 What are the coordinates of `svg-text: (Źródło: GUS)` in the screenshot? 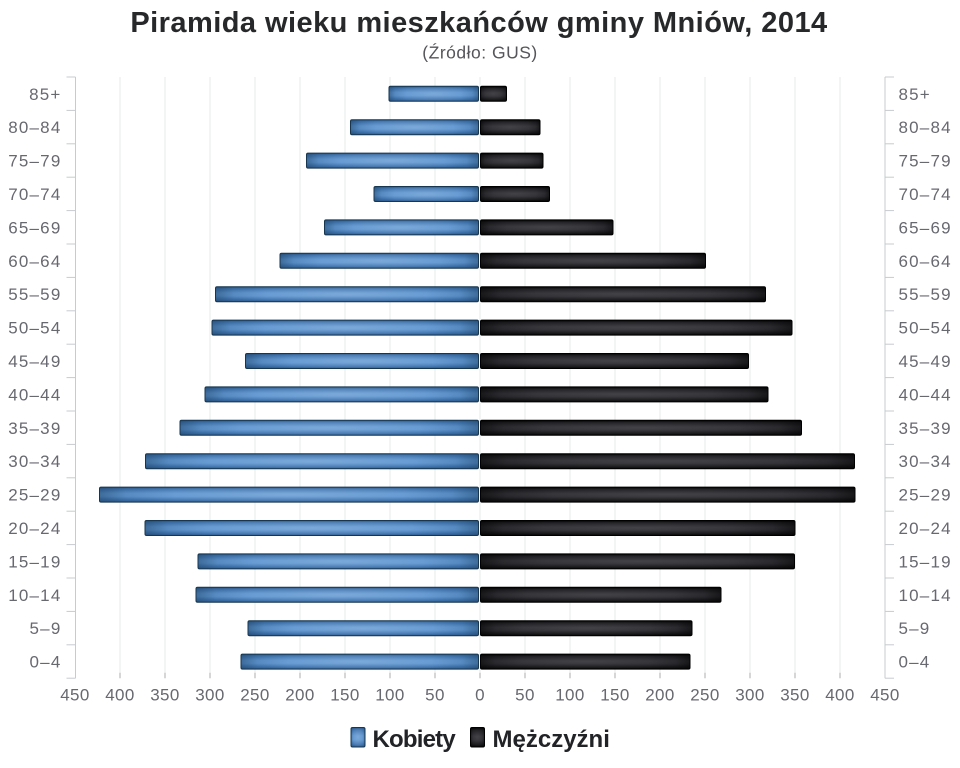 It's located at (479, 53).